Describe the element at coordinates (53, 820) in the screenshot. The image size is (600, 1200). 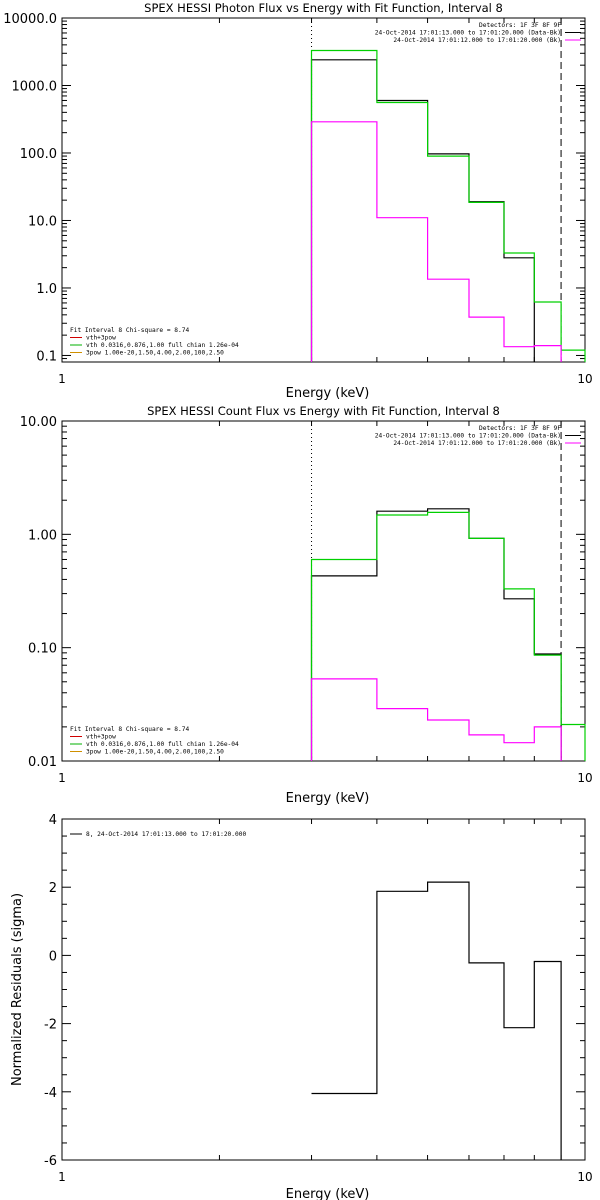
I see `y-tick-label-2-0: 4` at that location.